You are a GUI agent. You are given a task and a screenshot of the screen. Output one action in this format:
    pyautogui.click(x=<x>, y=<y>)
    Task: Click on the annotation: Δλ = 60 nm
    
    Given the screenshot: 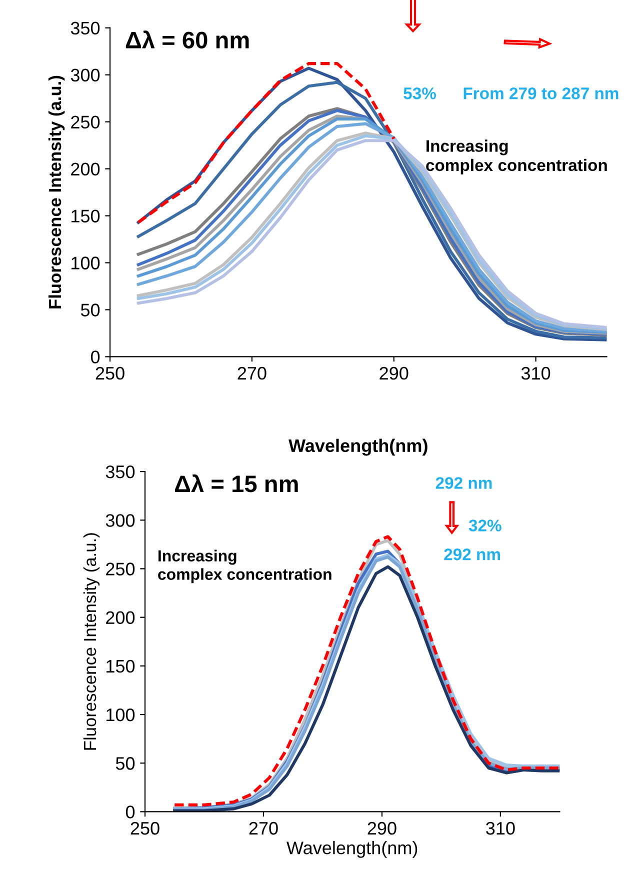 What is the action you would take?
    pyautogui.click(x=187, y=39)
    